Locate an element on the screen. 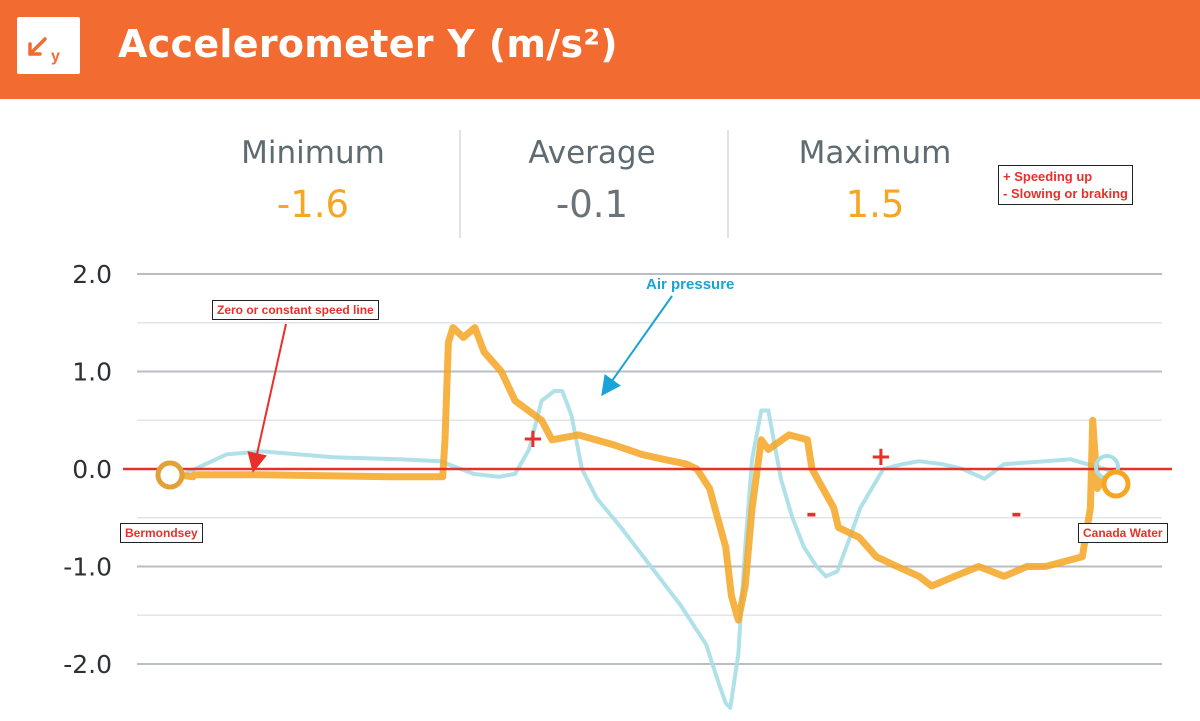 Image resolution: width=1200 pixels, height=721 pixels. air-pressure-label: Air pressure is located at coordinates (690, 284).